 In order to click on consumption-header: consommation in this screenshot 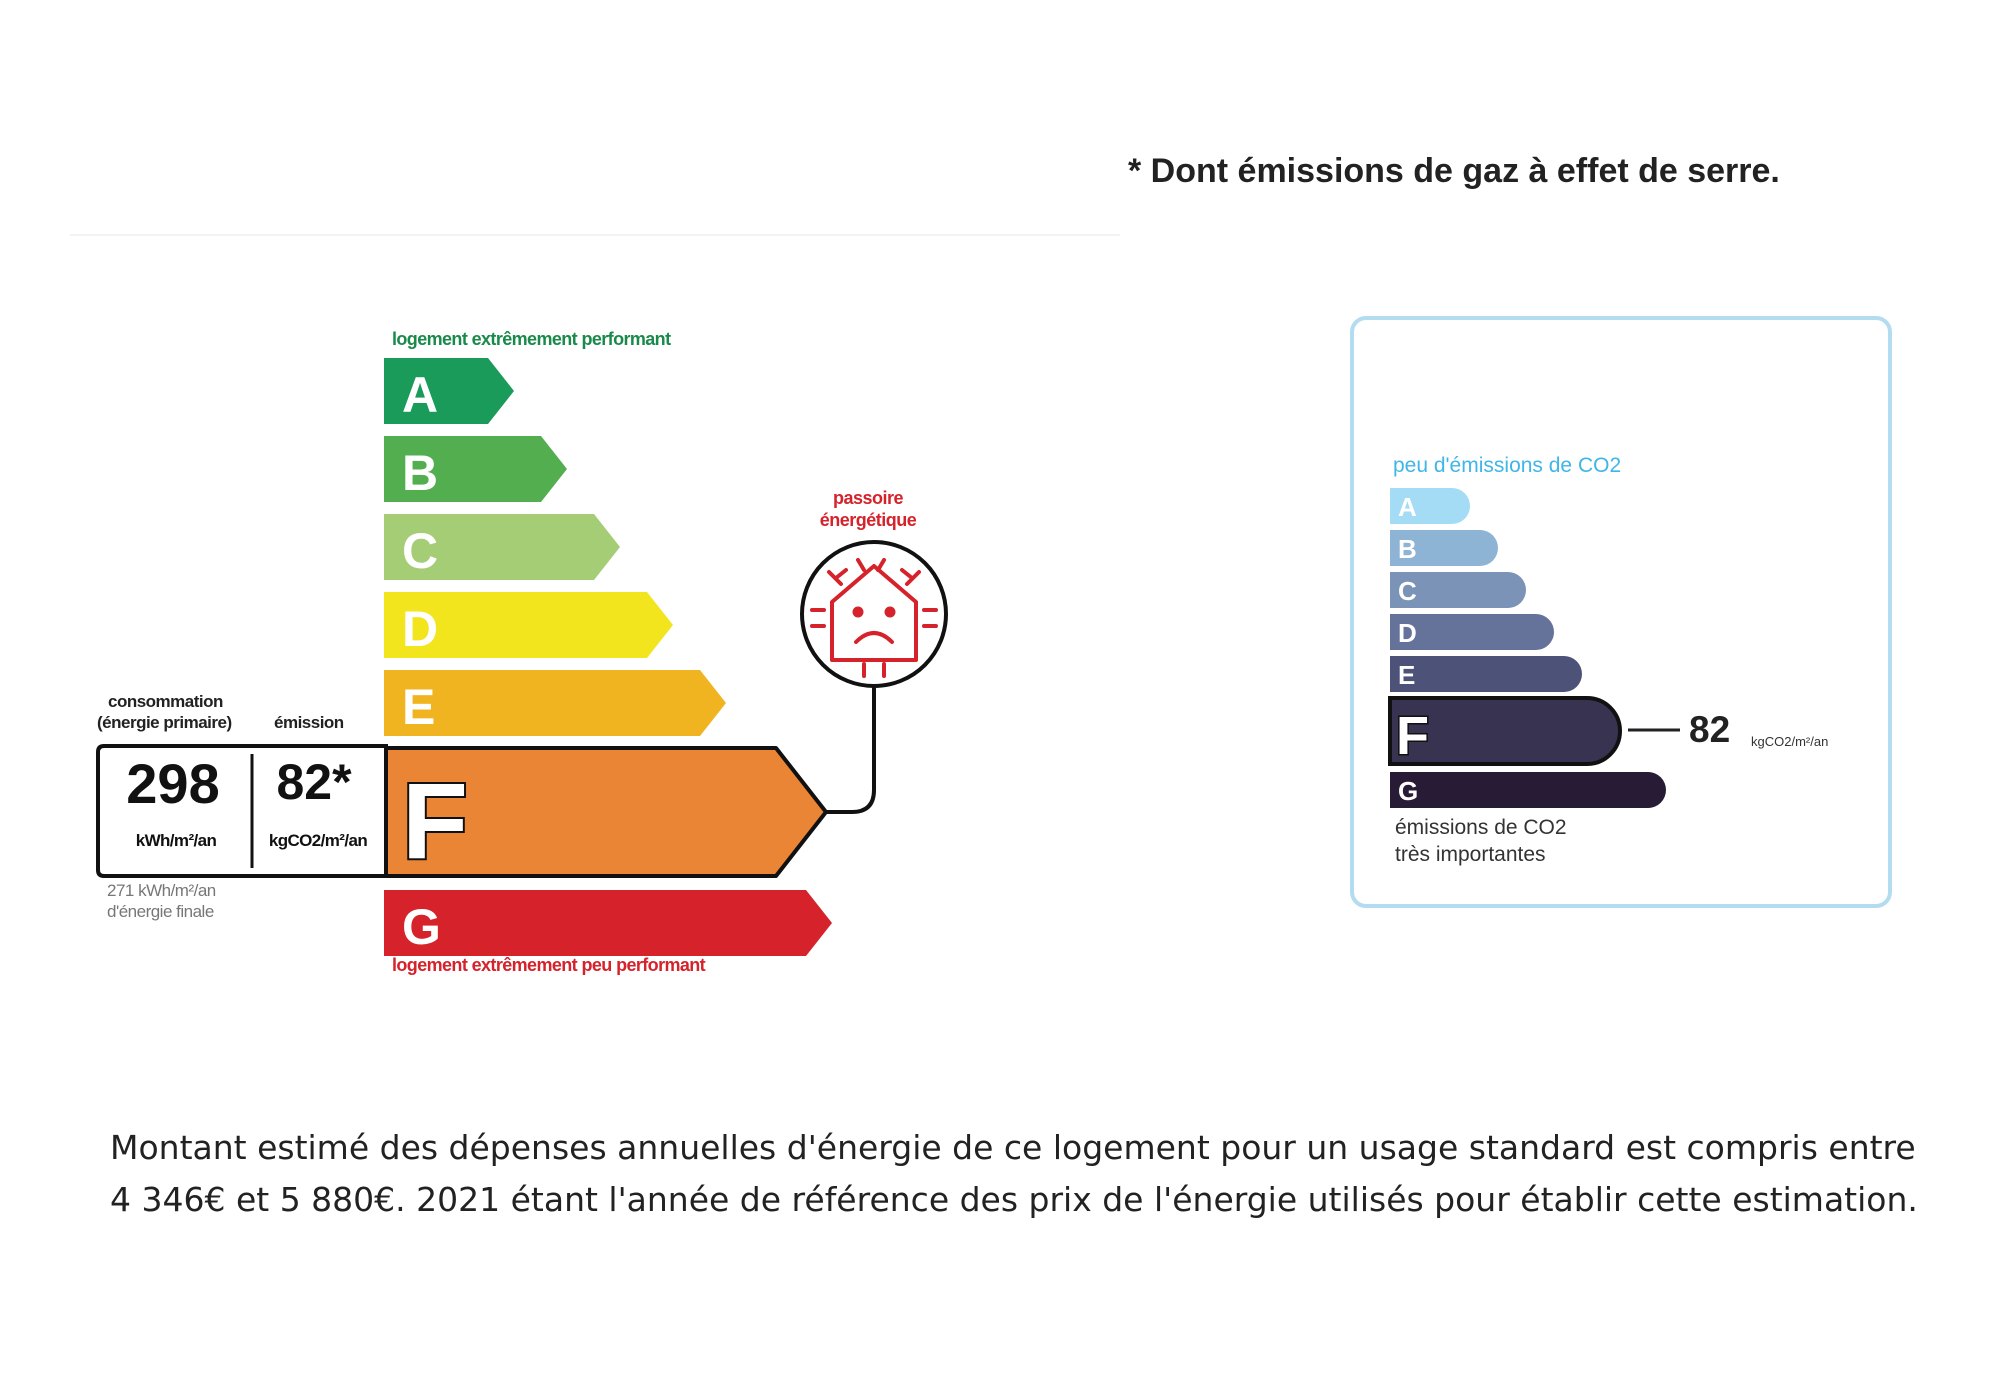, I will do `click(165, 701)`.